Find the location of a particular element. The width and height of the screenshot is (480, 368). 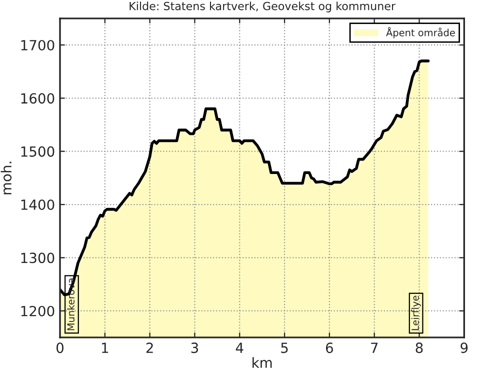

y-tick-label: 1200 is located at coordinates (37, 311).